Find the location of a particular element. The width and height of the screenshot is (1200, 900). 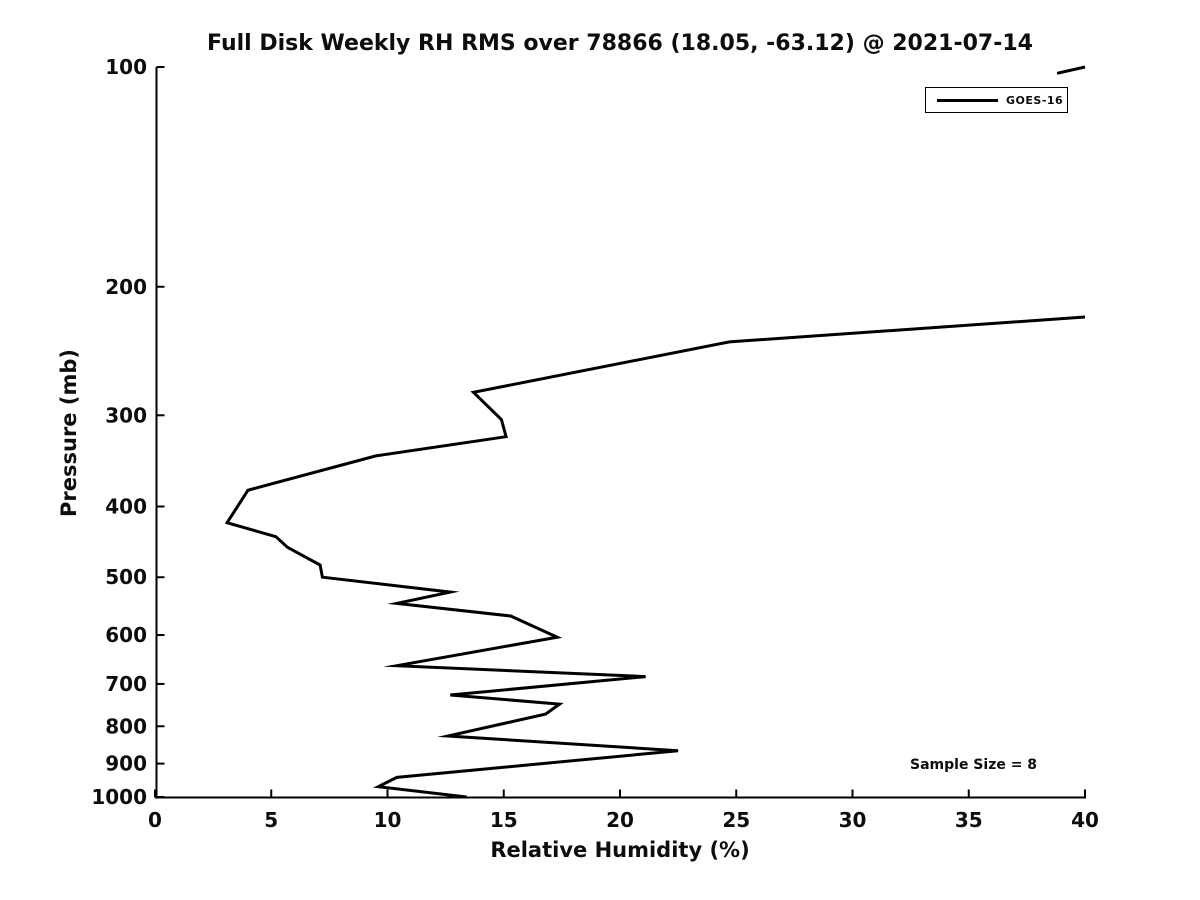

y-tick-label: 500 is located at coordinates (126, 577).